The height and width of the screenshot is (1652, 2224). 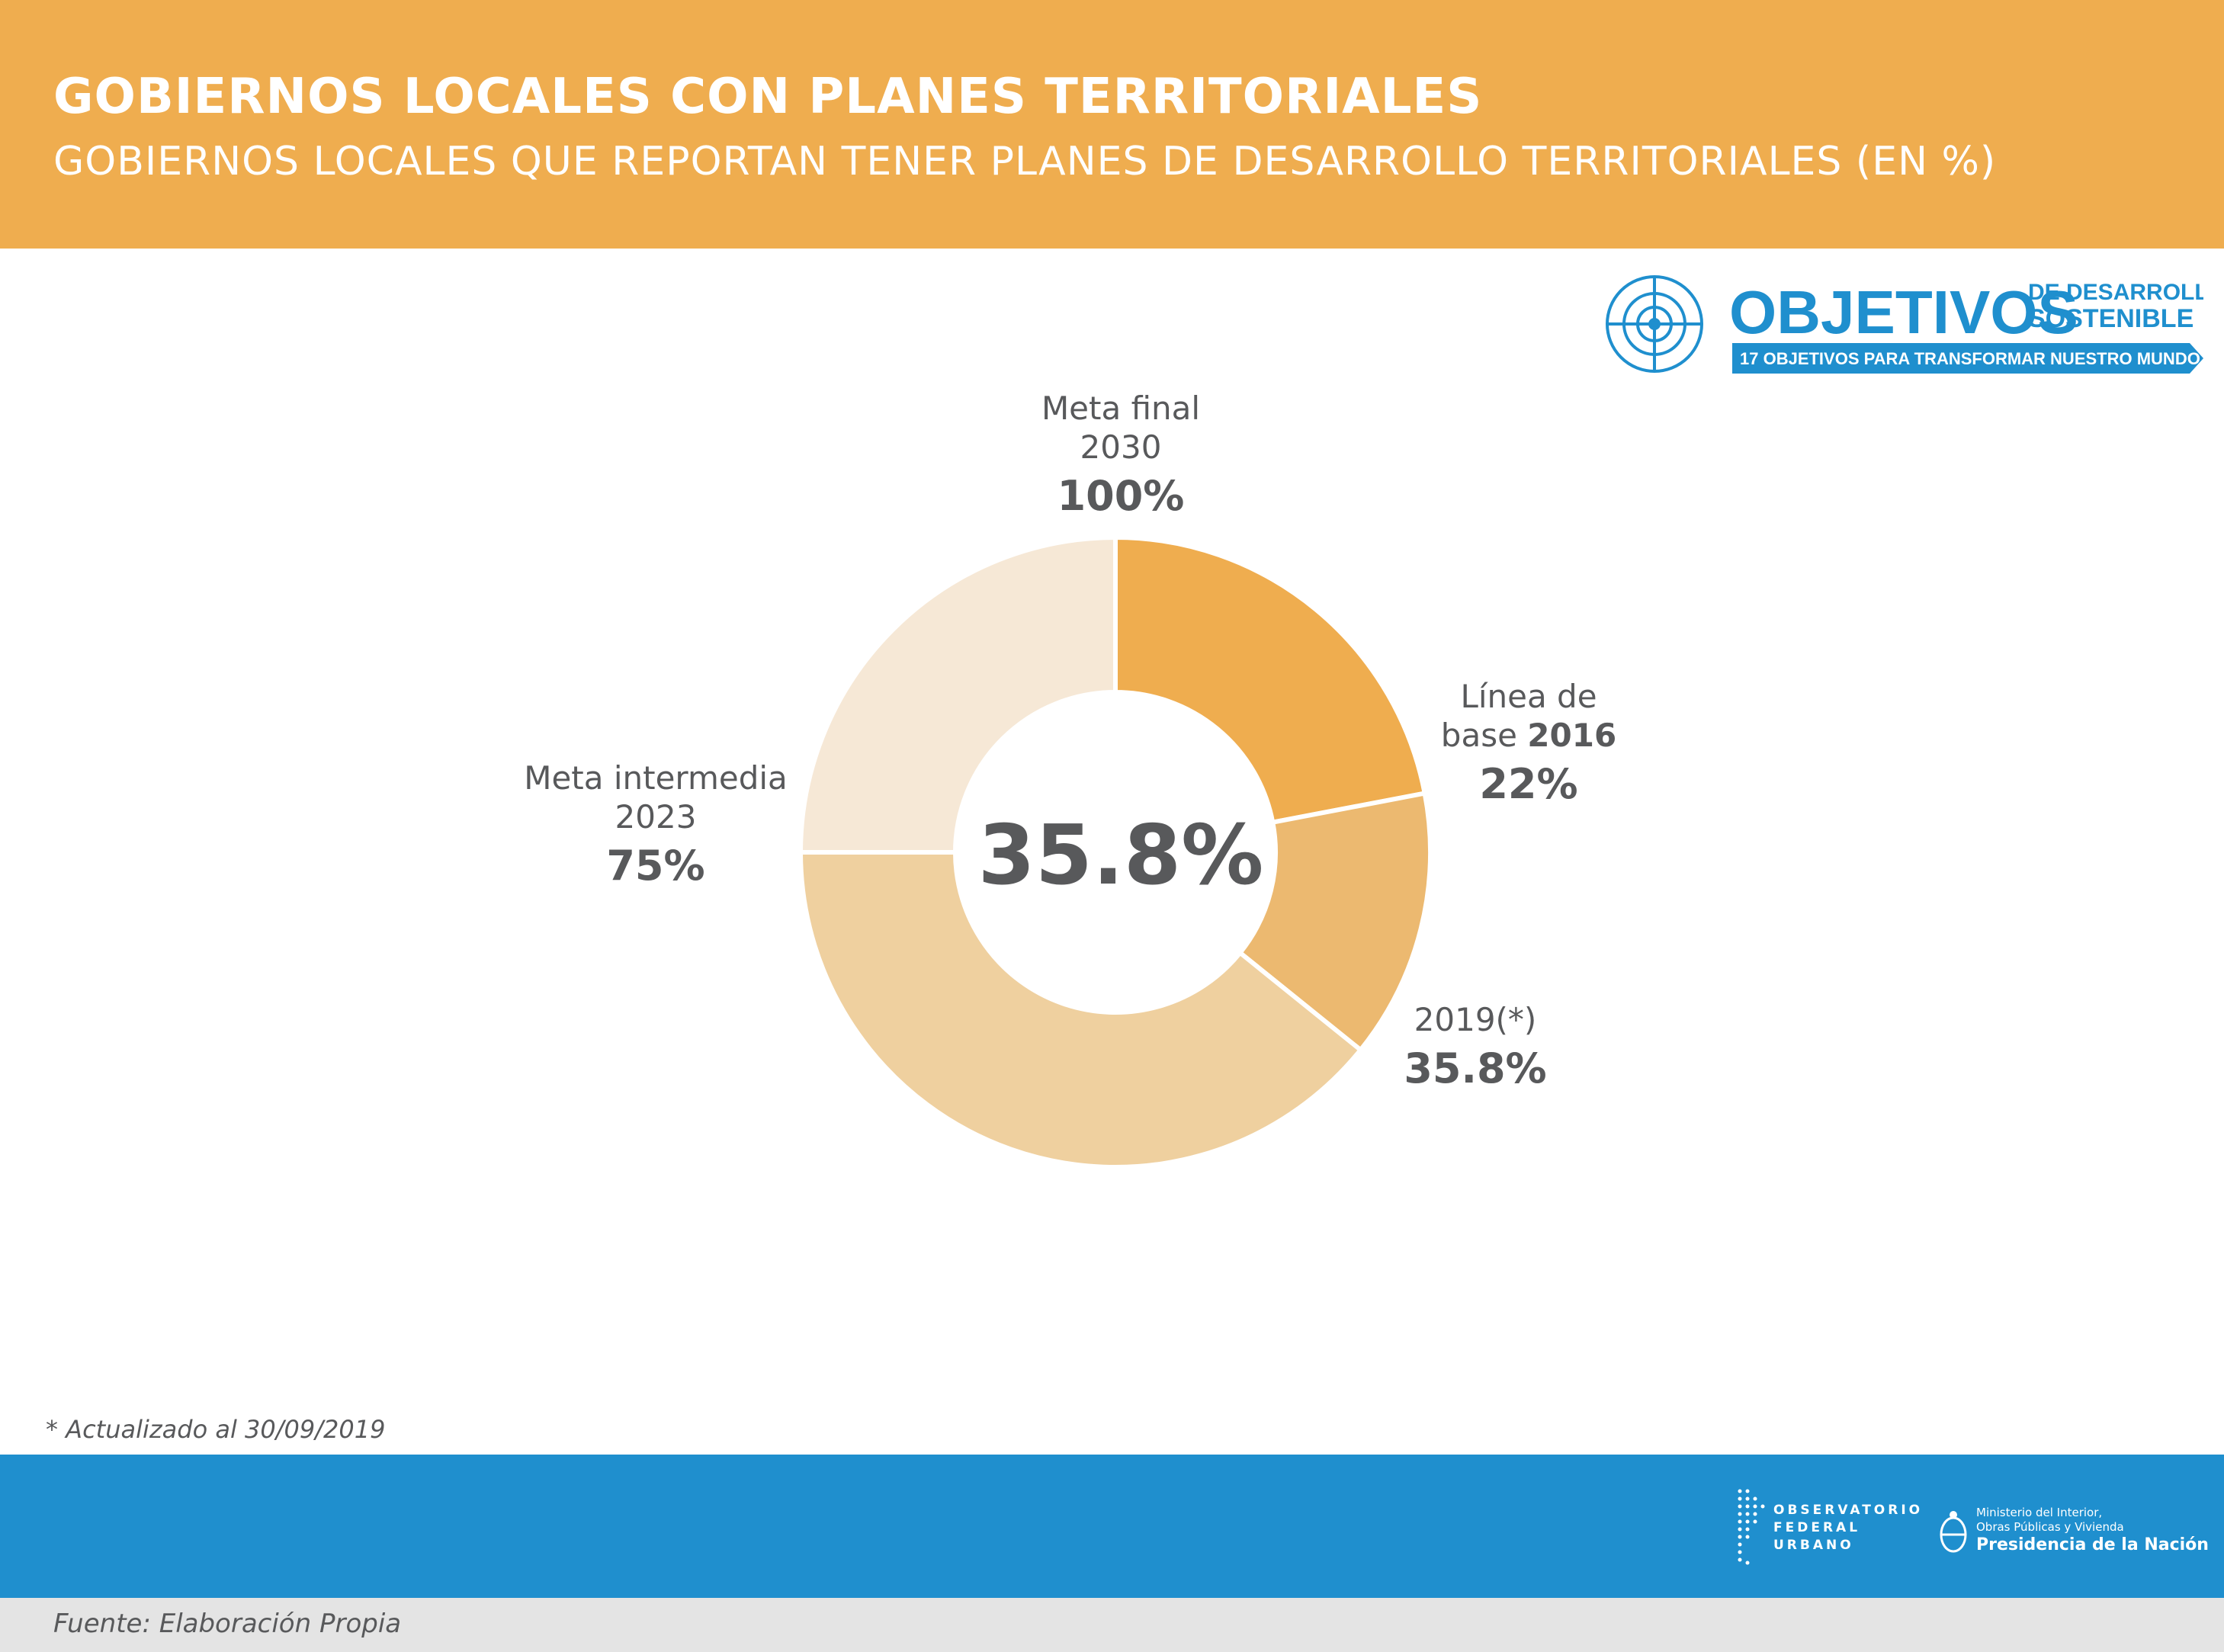 What do you see at coordinates (1121, 496) in the screenshot?
I see `label-meta-final-value: 100%` at bounding box center [1121, 496].